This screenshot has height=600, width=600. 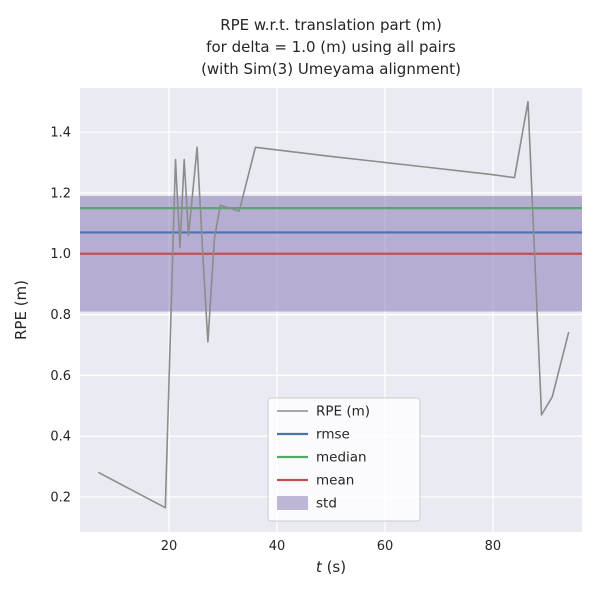 What do you see at coordinates (60, 254) in the screenshot?
I see `y-tick-label: 1.0` at bounding box center [60, 254].